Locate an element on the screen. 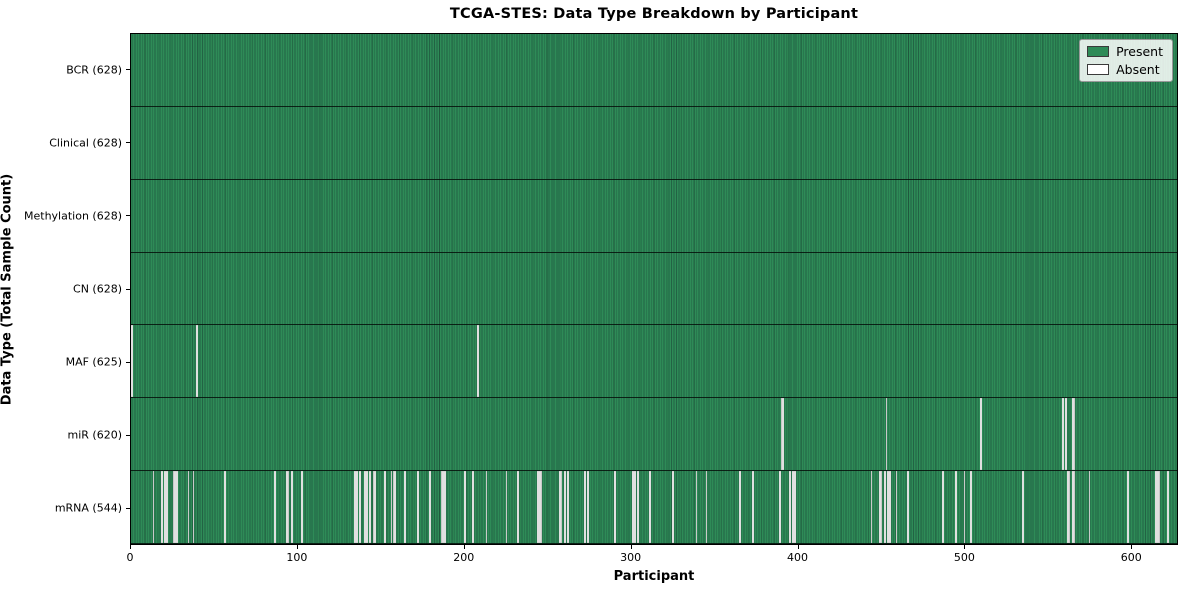 The width and height of the screenshot is (1200, 600). x-tick-label-200: 200 is located at coordinates (464, 557).